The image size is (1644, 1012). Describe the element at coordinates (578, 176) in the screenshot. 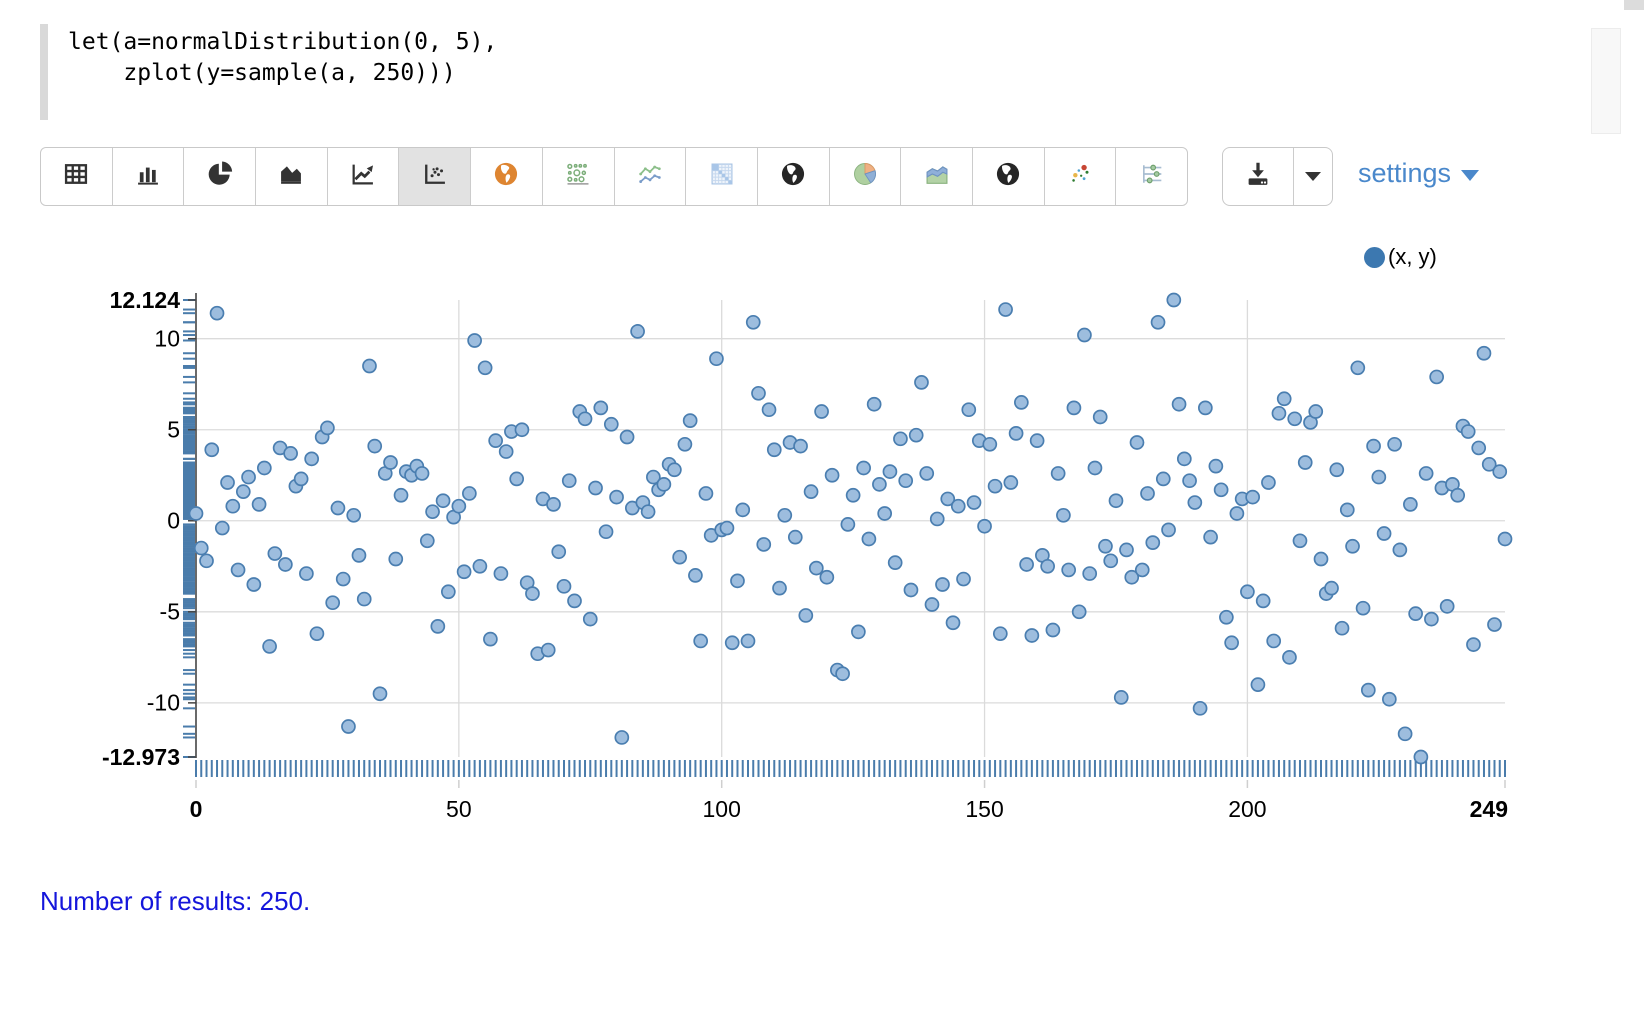

I see `chart-type-button-bubble` at that location.